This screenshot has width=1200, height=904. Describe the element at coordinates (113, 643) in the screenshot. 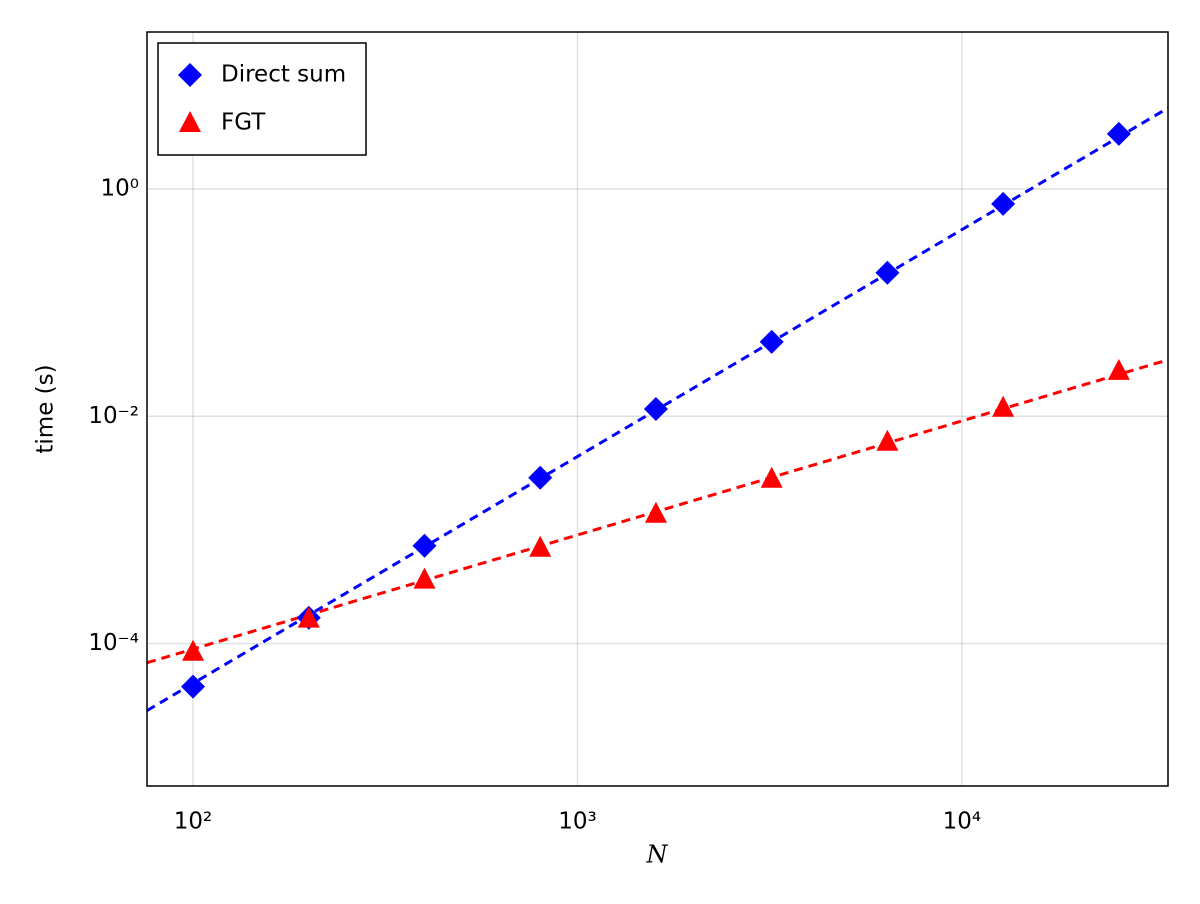

I see `y-tick-label: 10⁻⁴` at that location.